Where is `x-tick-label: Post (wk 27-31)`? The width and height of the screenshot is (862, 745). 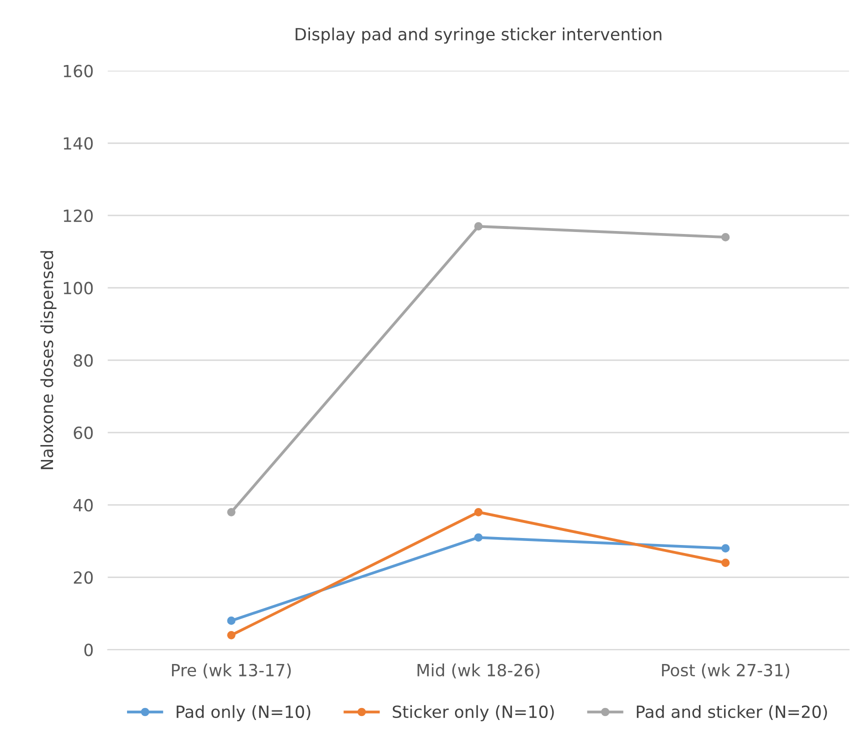
x-tick-label: Post (wk 27-31) is located at coordinates (726, 671).